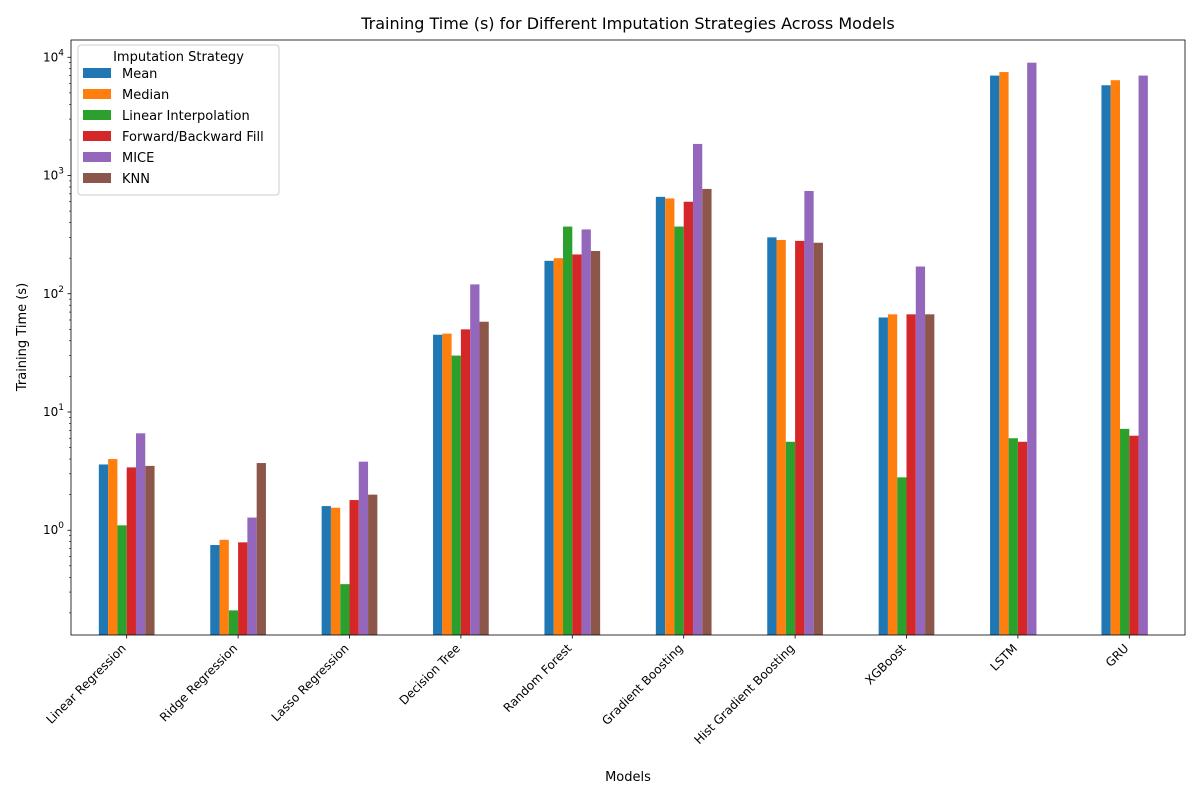 The width and height of the screenshot is (1200, 800). Describe the element at coordinates (53, 56) in the screenshot. I see `y-tick-label: 10⁴` at that location.